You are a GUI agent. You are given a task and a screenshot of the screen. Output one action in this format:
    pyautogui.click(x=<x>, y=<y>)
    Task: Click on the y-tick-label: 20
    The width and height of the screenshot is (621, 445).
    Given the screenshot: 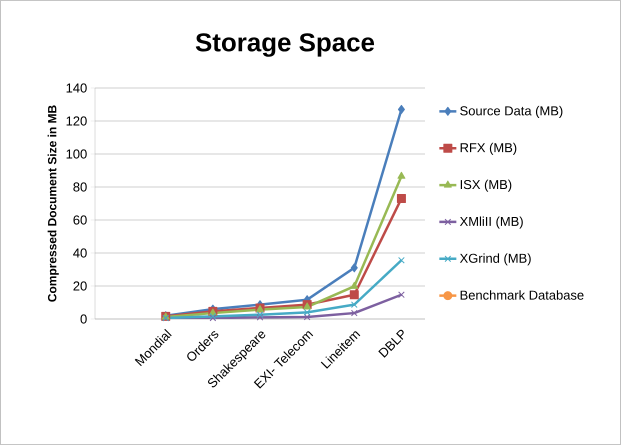 What is the action you would take?
    pyautogui.click(x=80, y=286)
    